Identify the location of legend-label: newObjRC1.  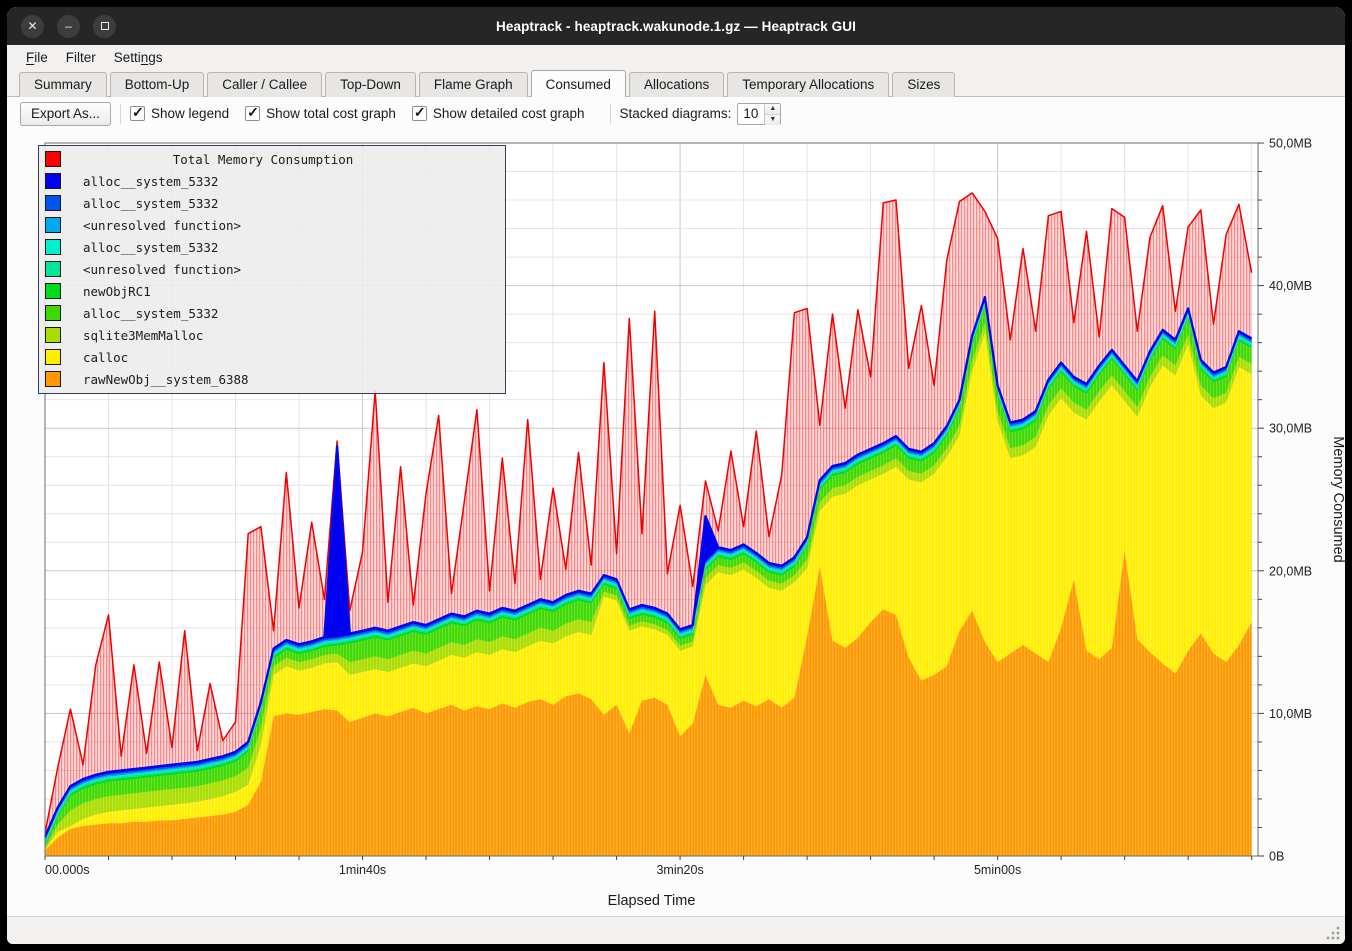
(117, 291).